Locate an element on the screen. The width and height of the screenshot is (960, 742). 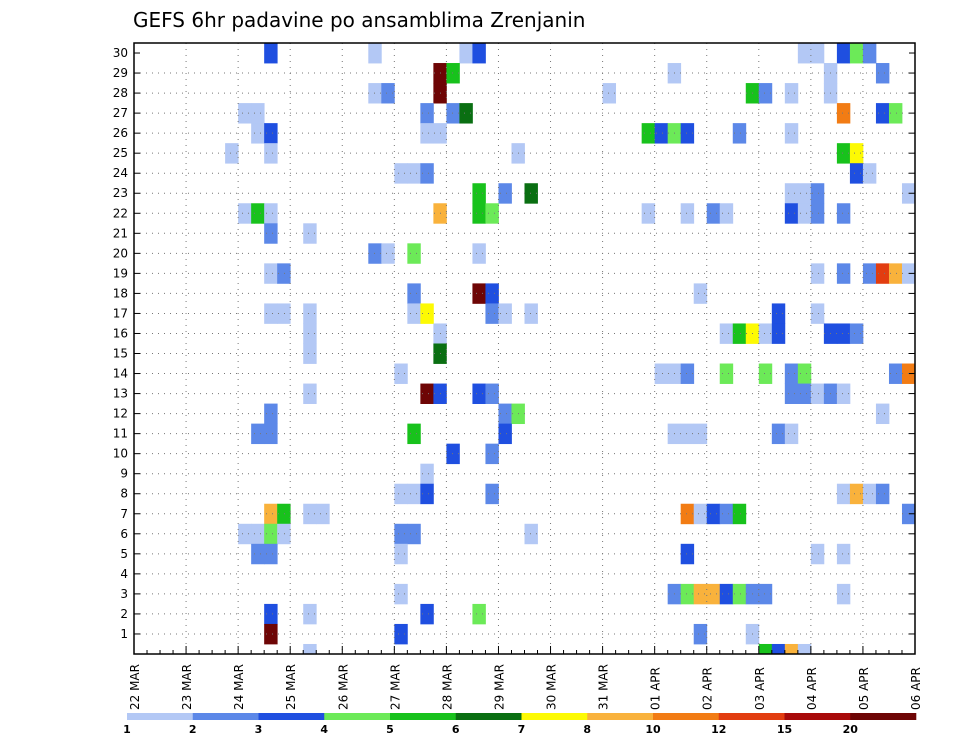
legend-label: 8 is located at coordinates (587, 729).